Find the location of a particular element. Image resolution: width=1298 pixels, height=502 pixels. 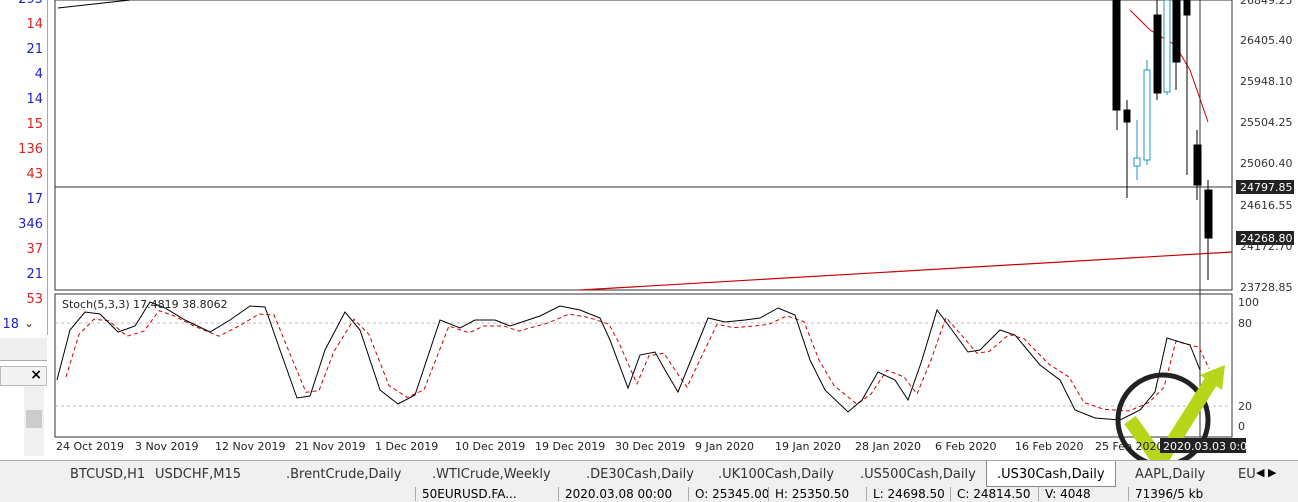

time-label: 21 Nov 2019 is located at coordinates (330, 446).